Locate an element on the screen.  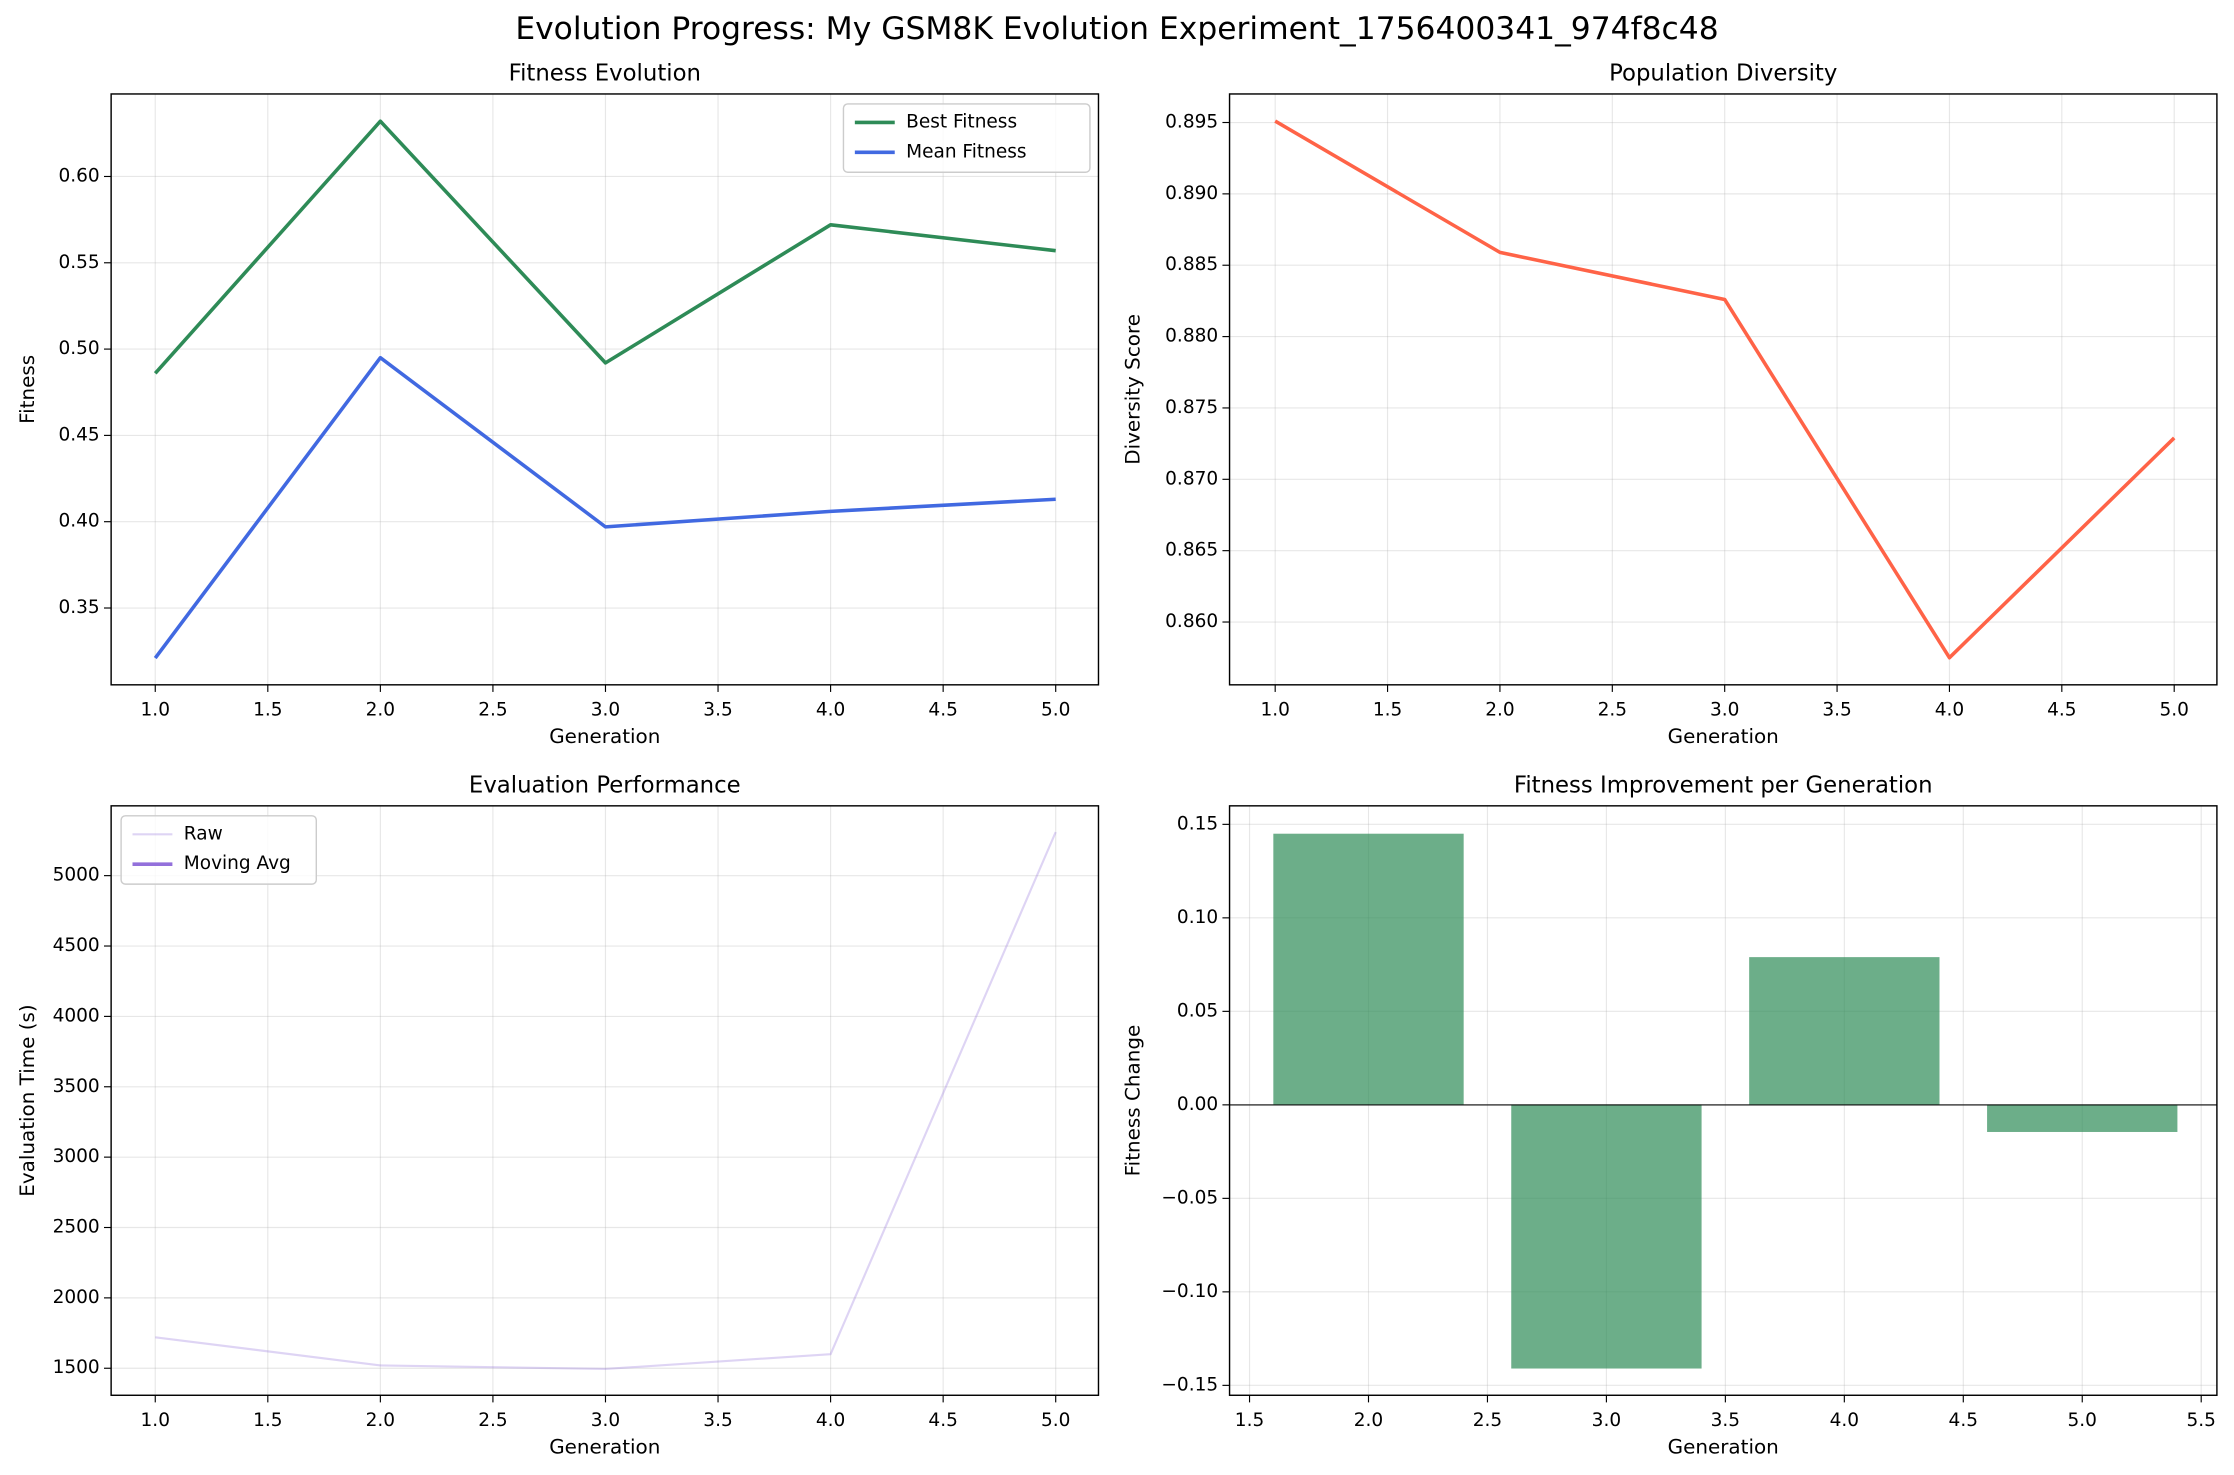
y-tick-label: 0.890 is located at coordinates (1191, 193).